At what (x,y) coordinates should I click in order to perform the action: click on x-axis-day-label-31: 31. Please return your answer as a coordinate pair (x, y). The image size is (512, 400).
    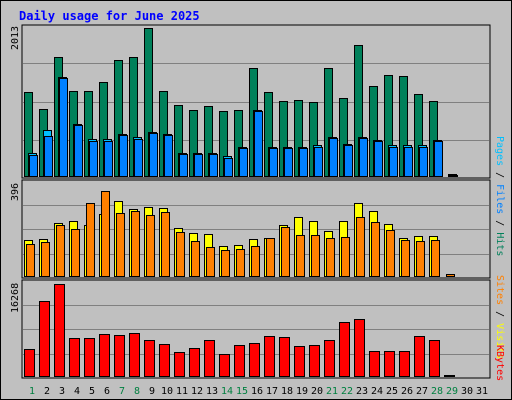
    Looking at the image, I should click on (482, 391).